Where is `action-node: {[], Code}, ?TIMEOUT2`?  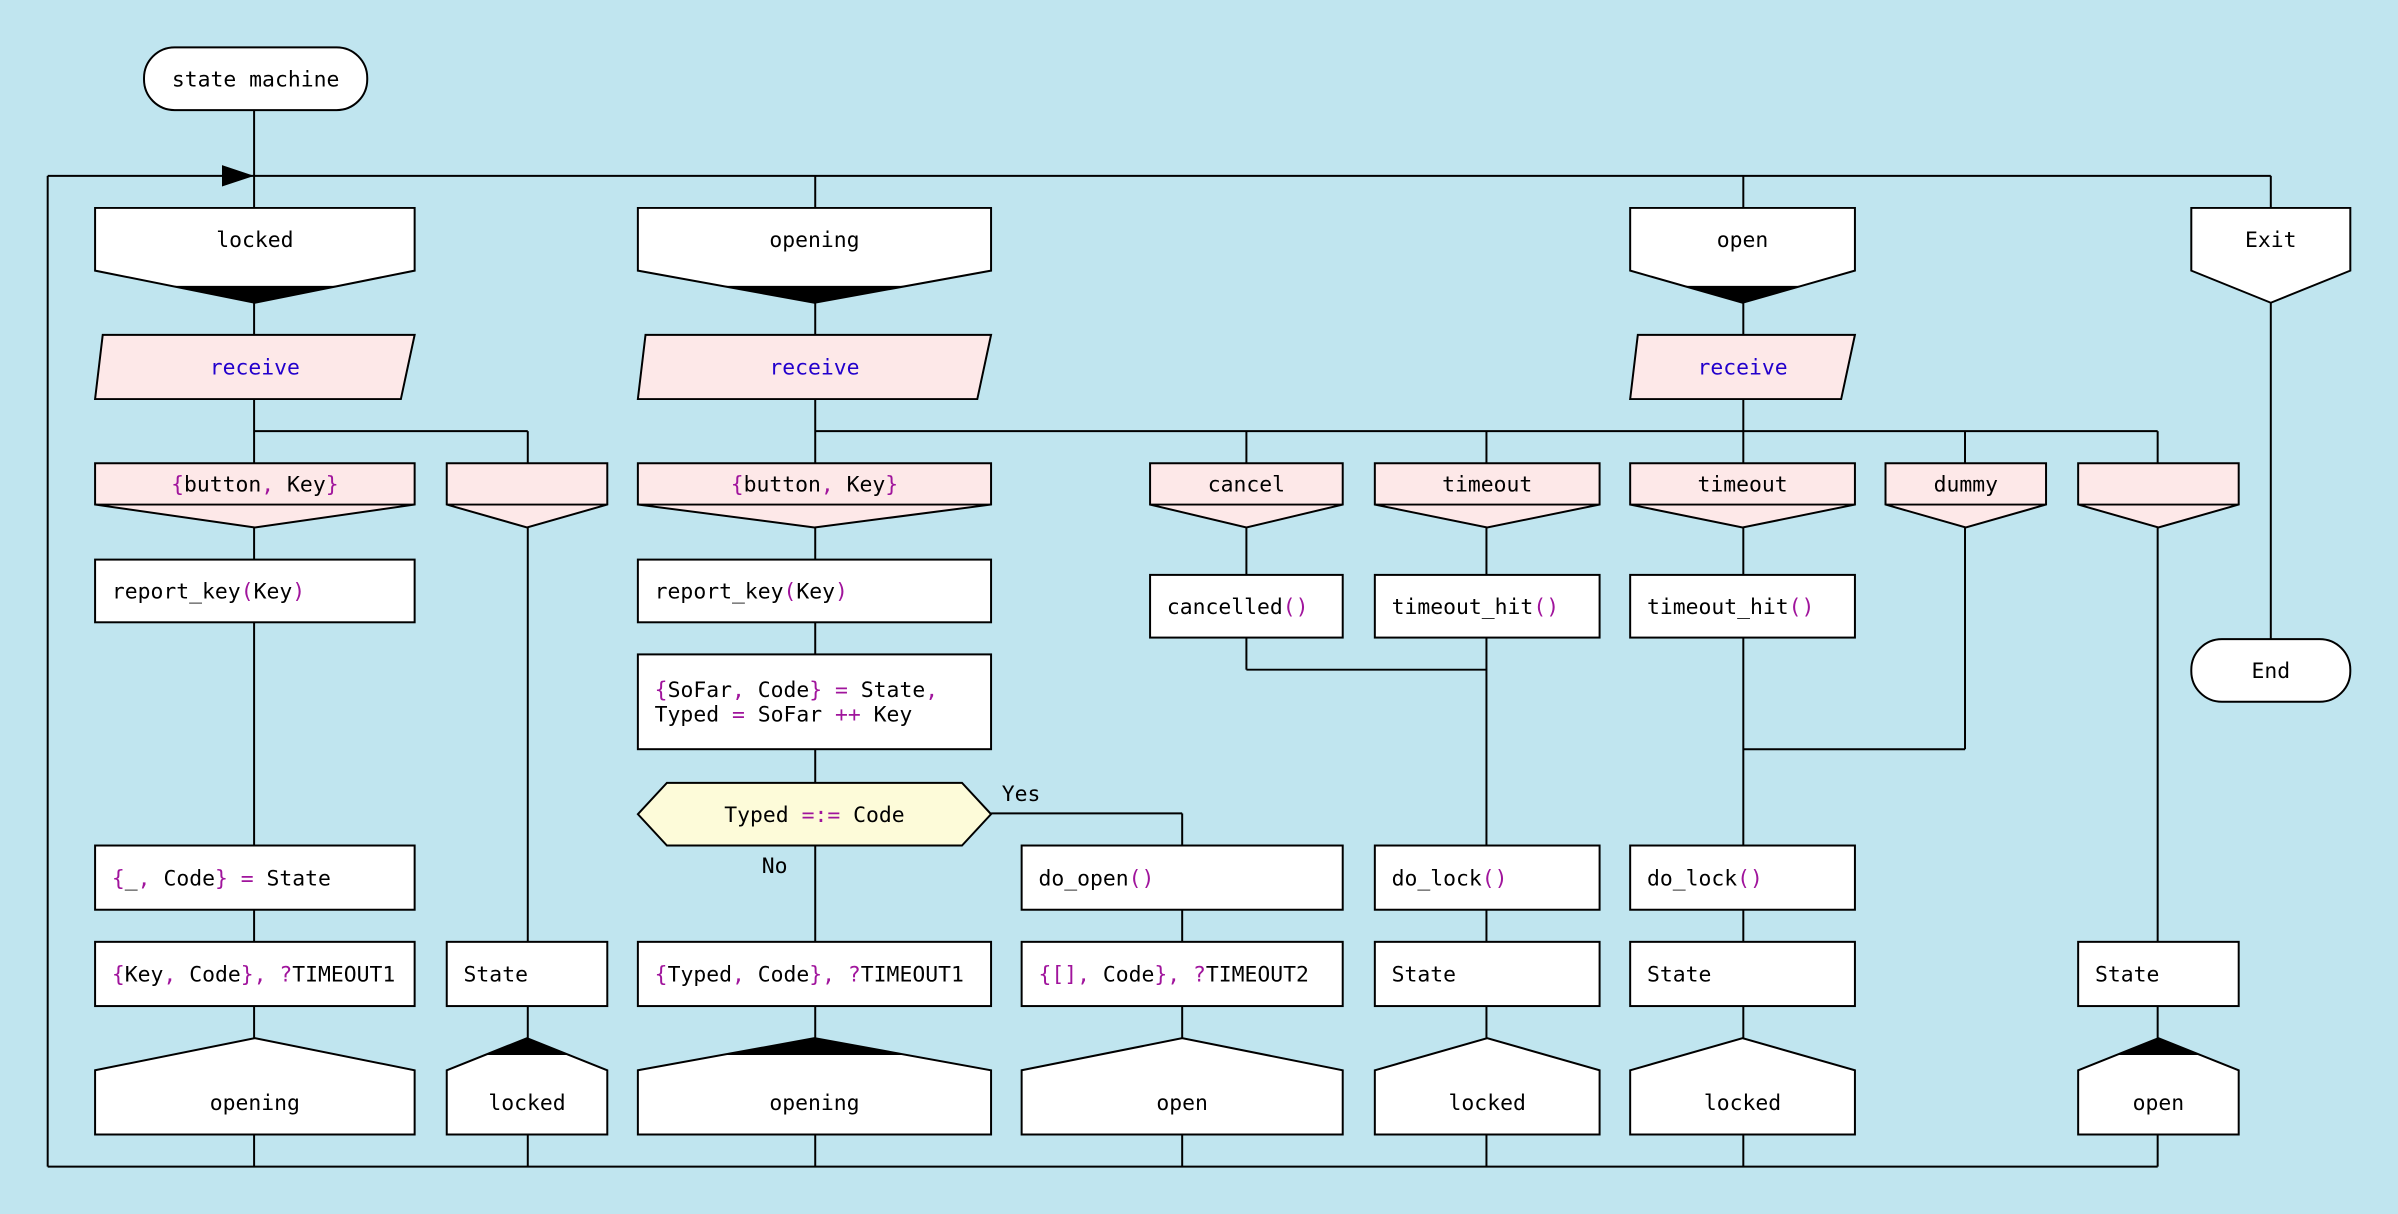 action-node: {[], Code}, ?TIMEOUT2 is located at coordinates (1182, 974).